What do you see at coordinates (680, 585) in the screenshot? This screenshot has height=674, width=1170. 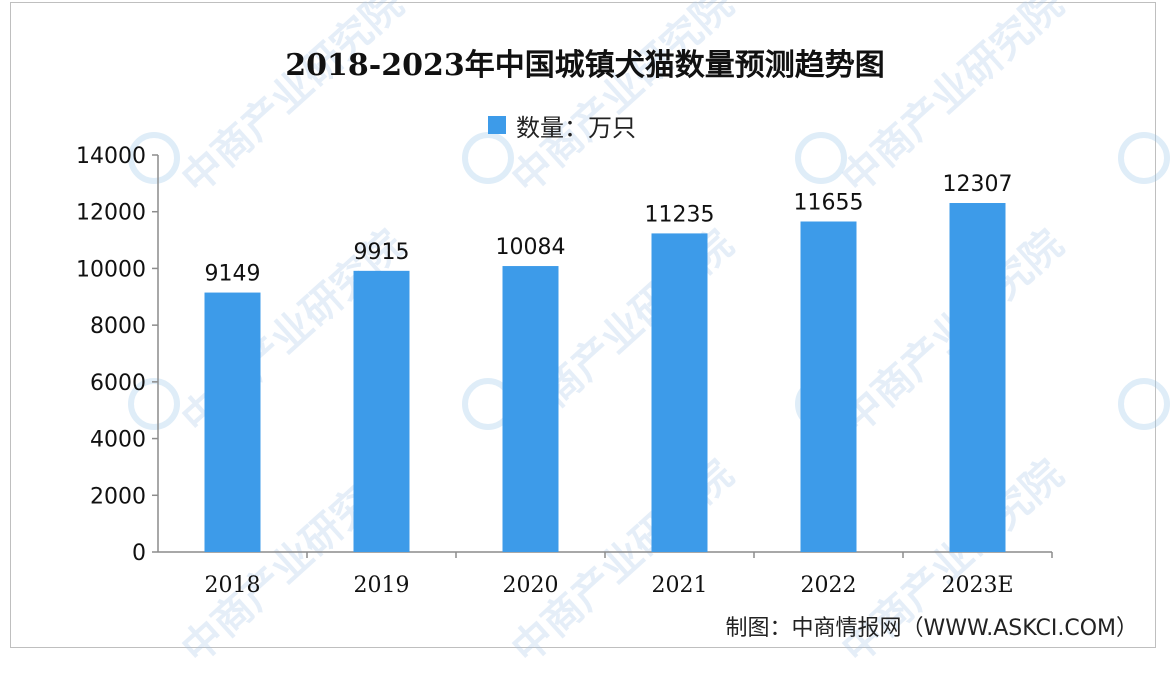 I see `x-tick-label: 2021` at bounding box center [680, 585].